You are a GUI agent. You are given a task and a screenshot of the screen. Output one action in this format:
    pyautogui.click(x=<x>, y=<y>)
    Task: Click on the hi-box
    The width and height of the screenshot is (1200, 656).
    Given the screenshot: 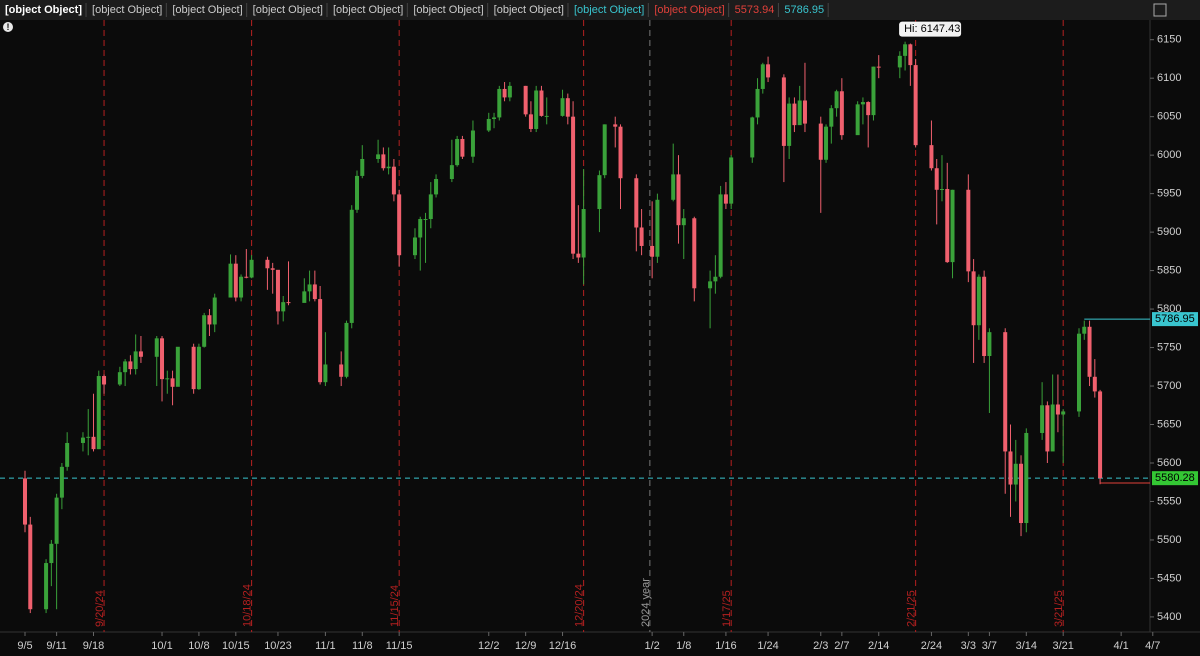 What is the action you would take?
    pyautogui.click(x=930, y=29)
    